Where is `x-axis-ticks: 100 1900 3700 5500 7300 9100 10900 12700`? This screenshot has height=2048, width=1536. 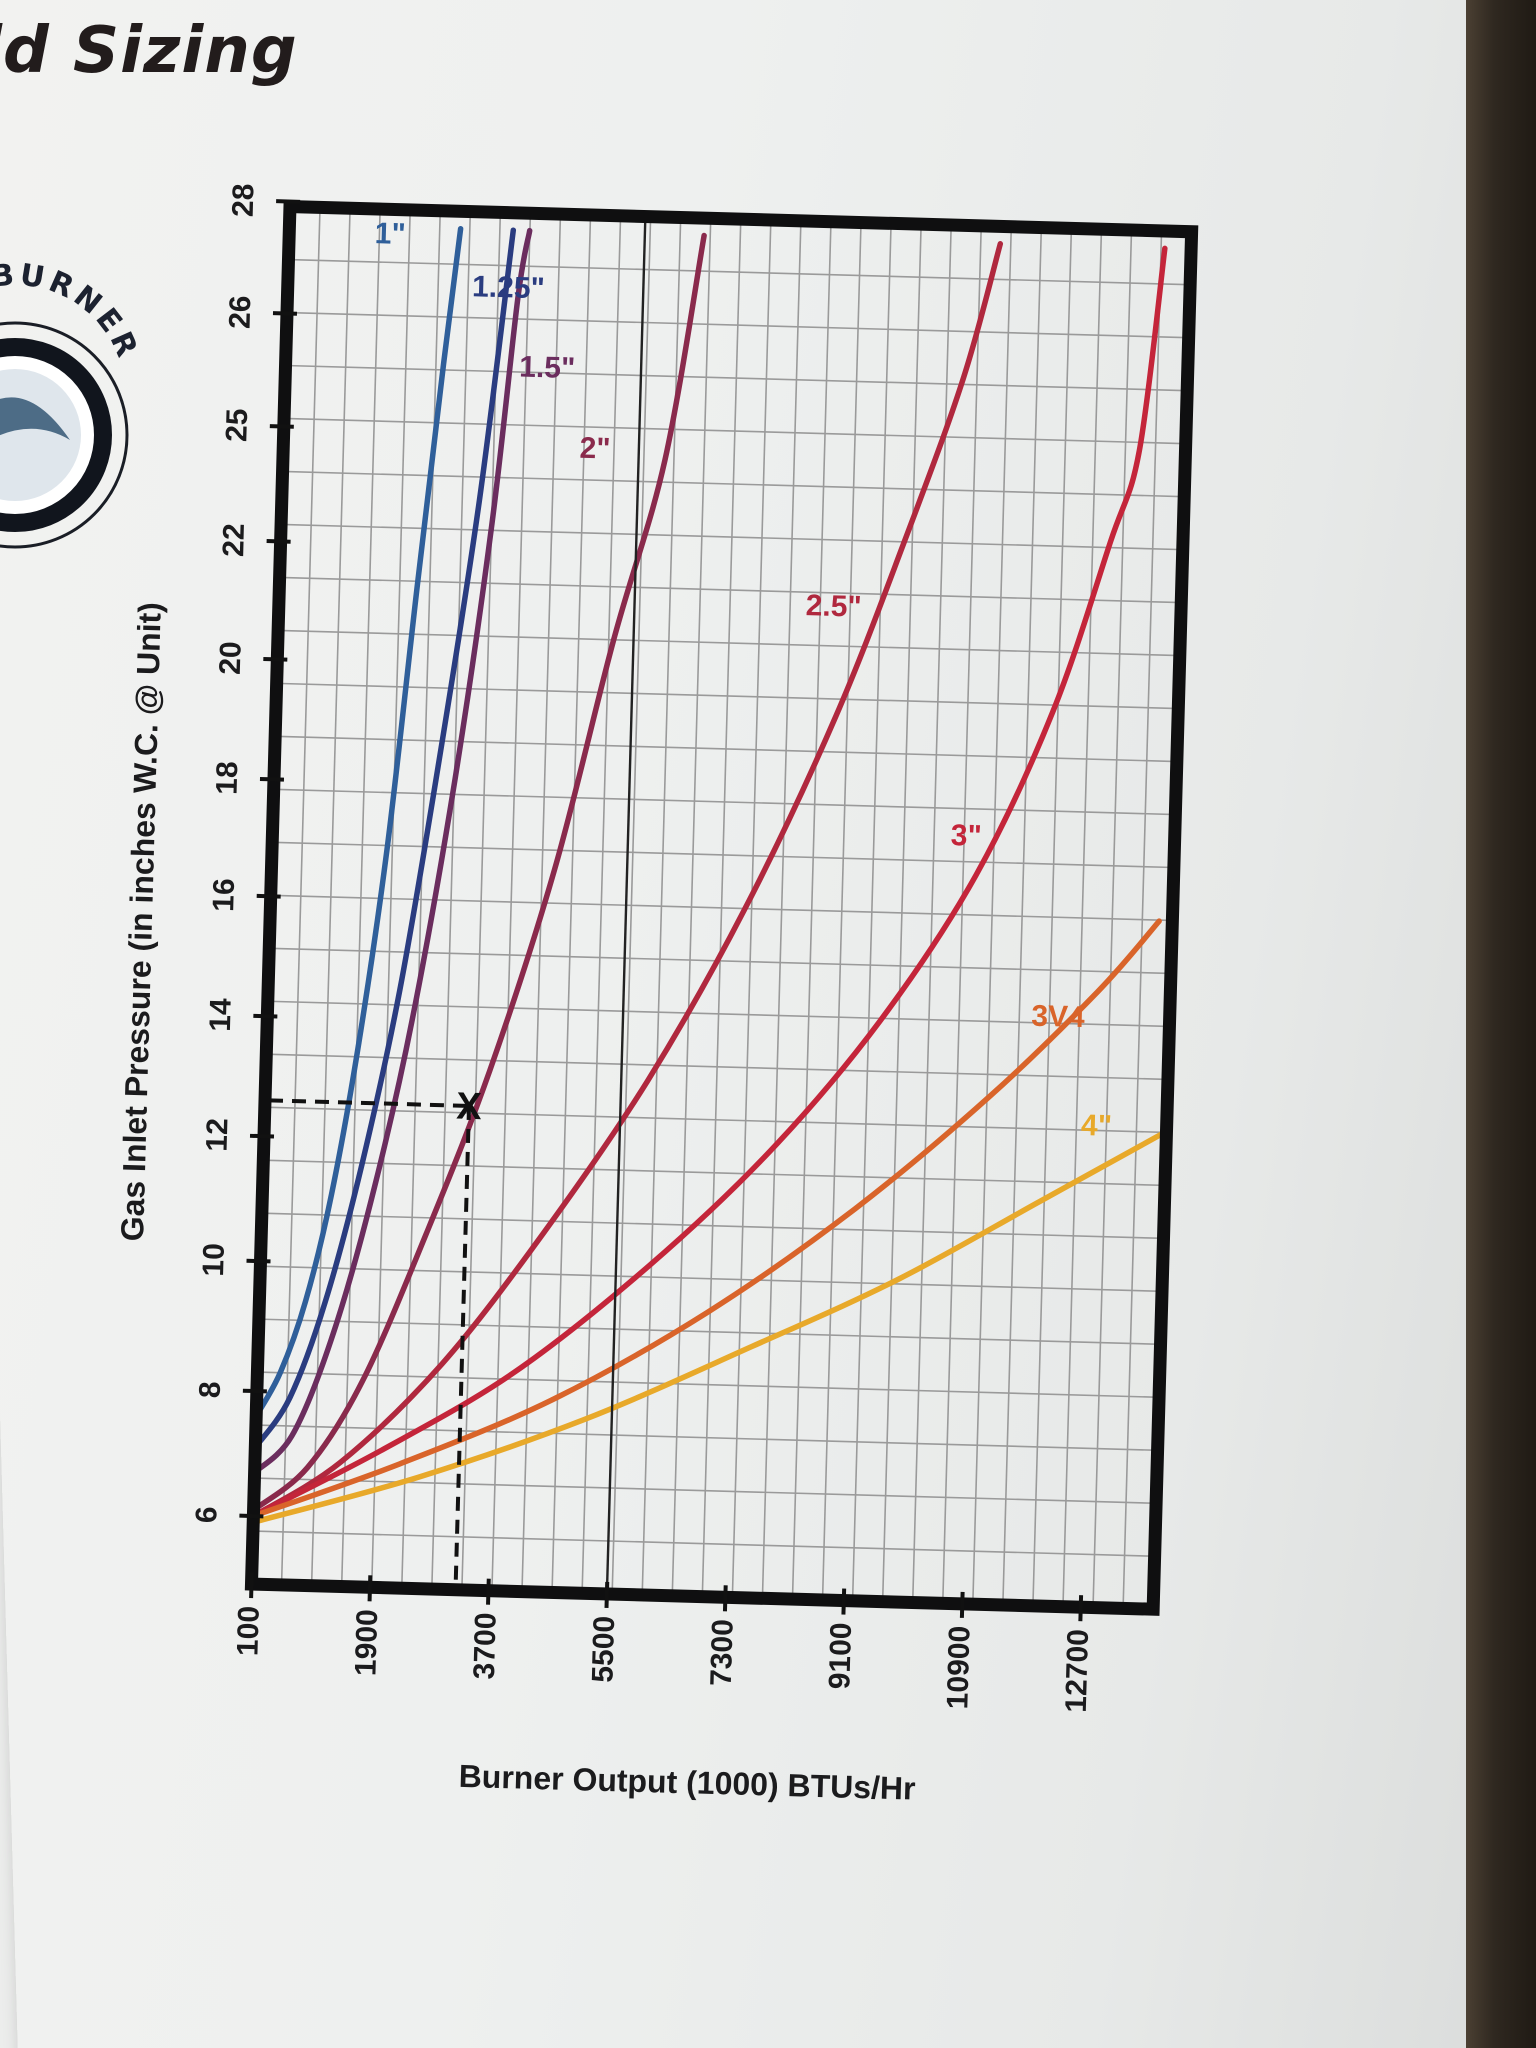 x-axis-ticks: 100 1900 3700 5500 7300 9100 10900 12700 is located at coordinates (663, 1642).